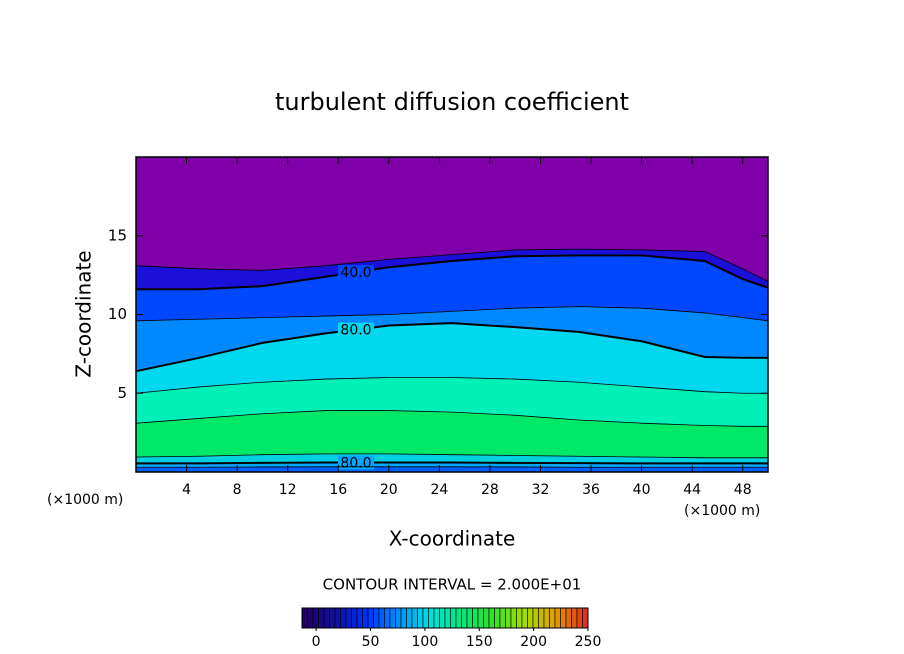 This screenshot has width=904, height=654. What do you see at coordinates (452, 585) in the screenshot?
I see `colorbar-title: CONTOUR INTERVAL = 2.000E+01` at bounding box center [452, 585].